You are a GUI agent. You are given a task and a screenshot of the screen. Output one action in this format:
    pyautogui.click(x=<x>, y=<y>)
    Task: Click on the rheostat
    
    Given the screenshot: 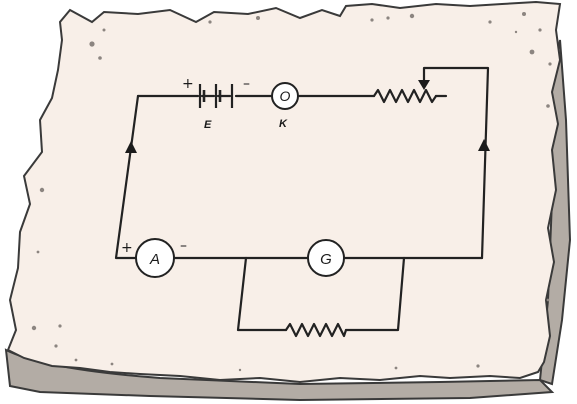 What is the action you would take?
    pyautogui.click(x=405, y=92)
    